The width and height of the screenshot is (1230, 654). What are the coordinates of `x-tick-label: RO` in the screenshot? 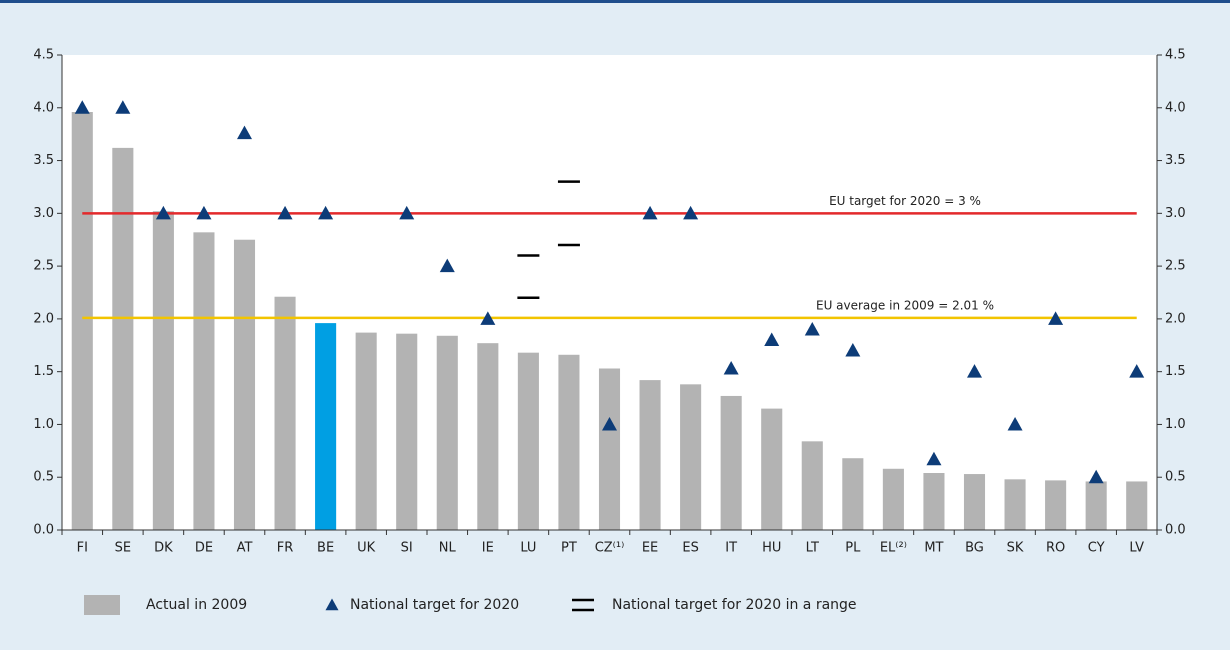 It's located at (1055, 548).